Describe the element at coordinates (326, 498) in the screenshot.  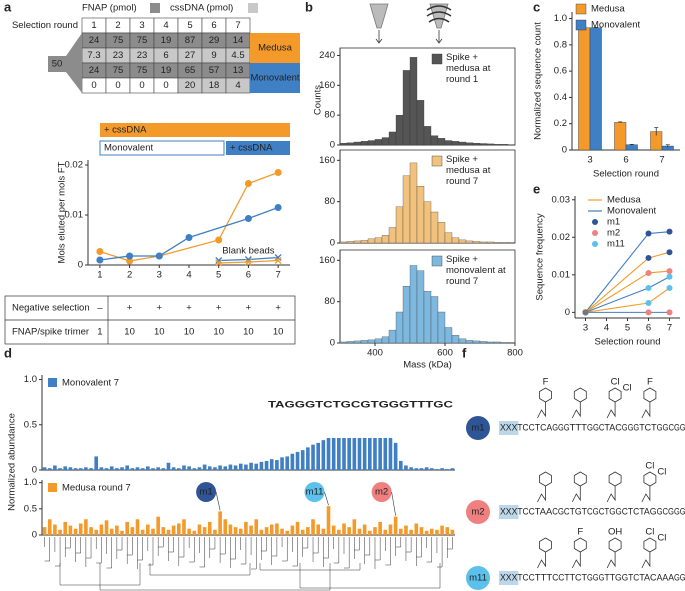
I see `callout-line` at that location.